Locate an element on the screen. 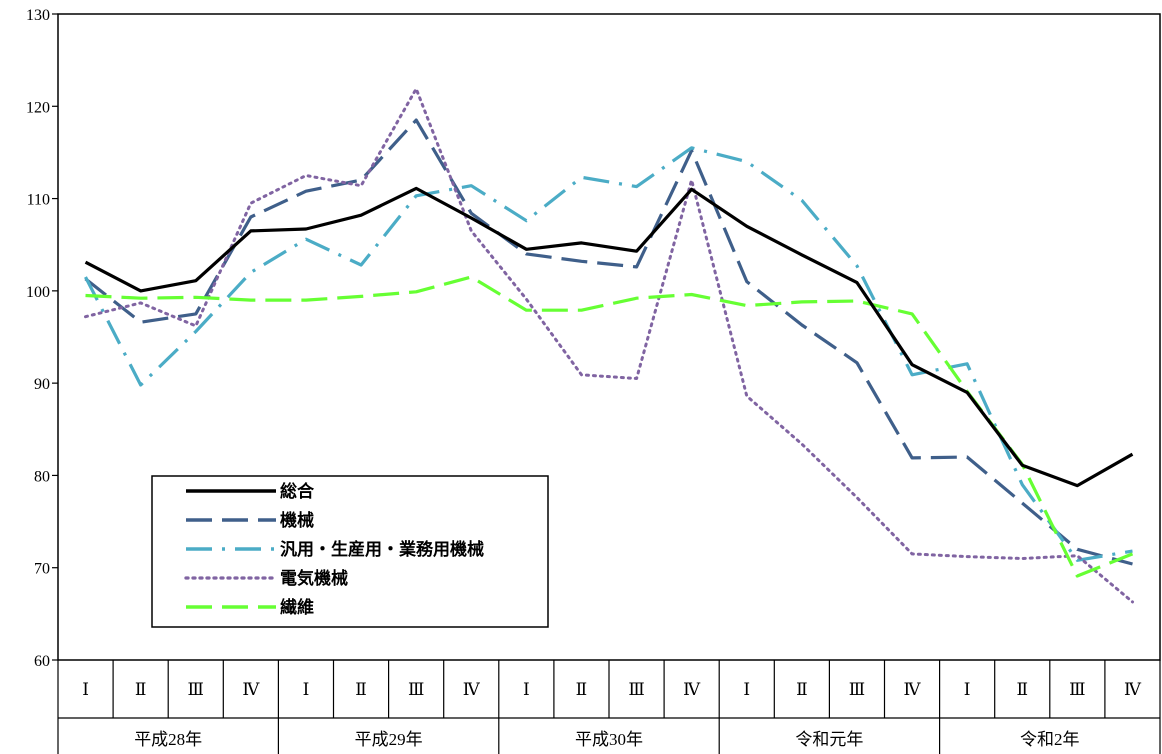 The height and width of the screenshot is (754, 1162). legend-box is located at coordinates (350, 551).